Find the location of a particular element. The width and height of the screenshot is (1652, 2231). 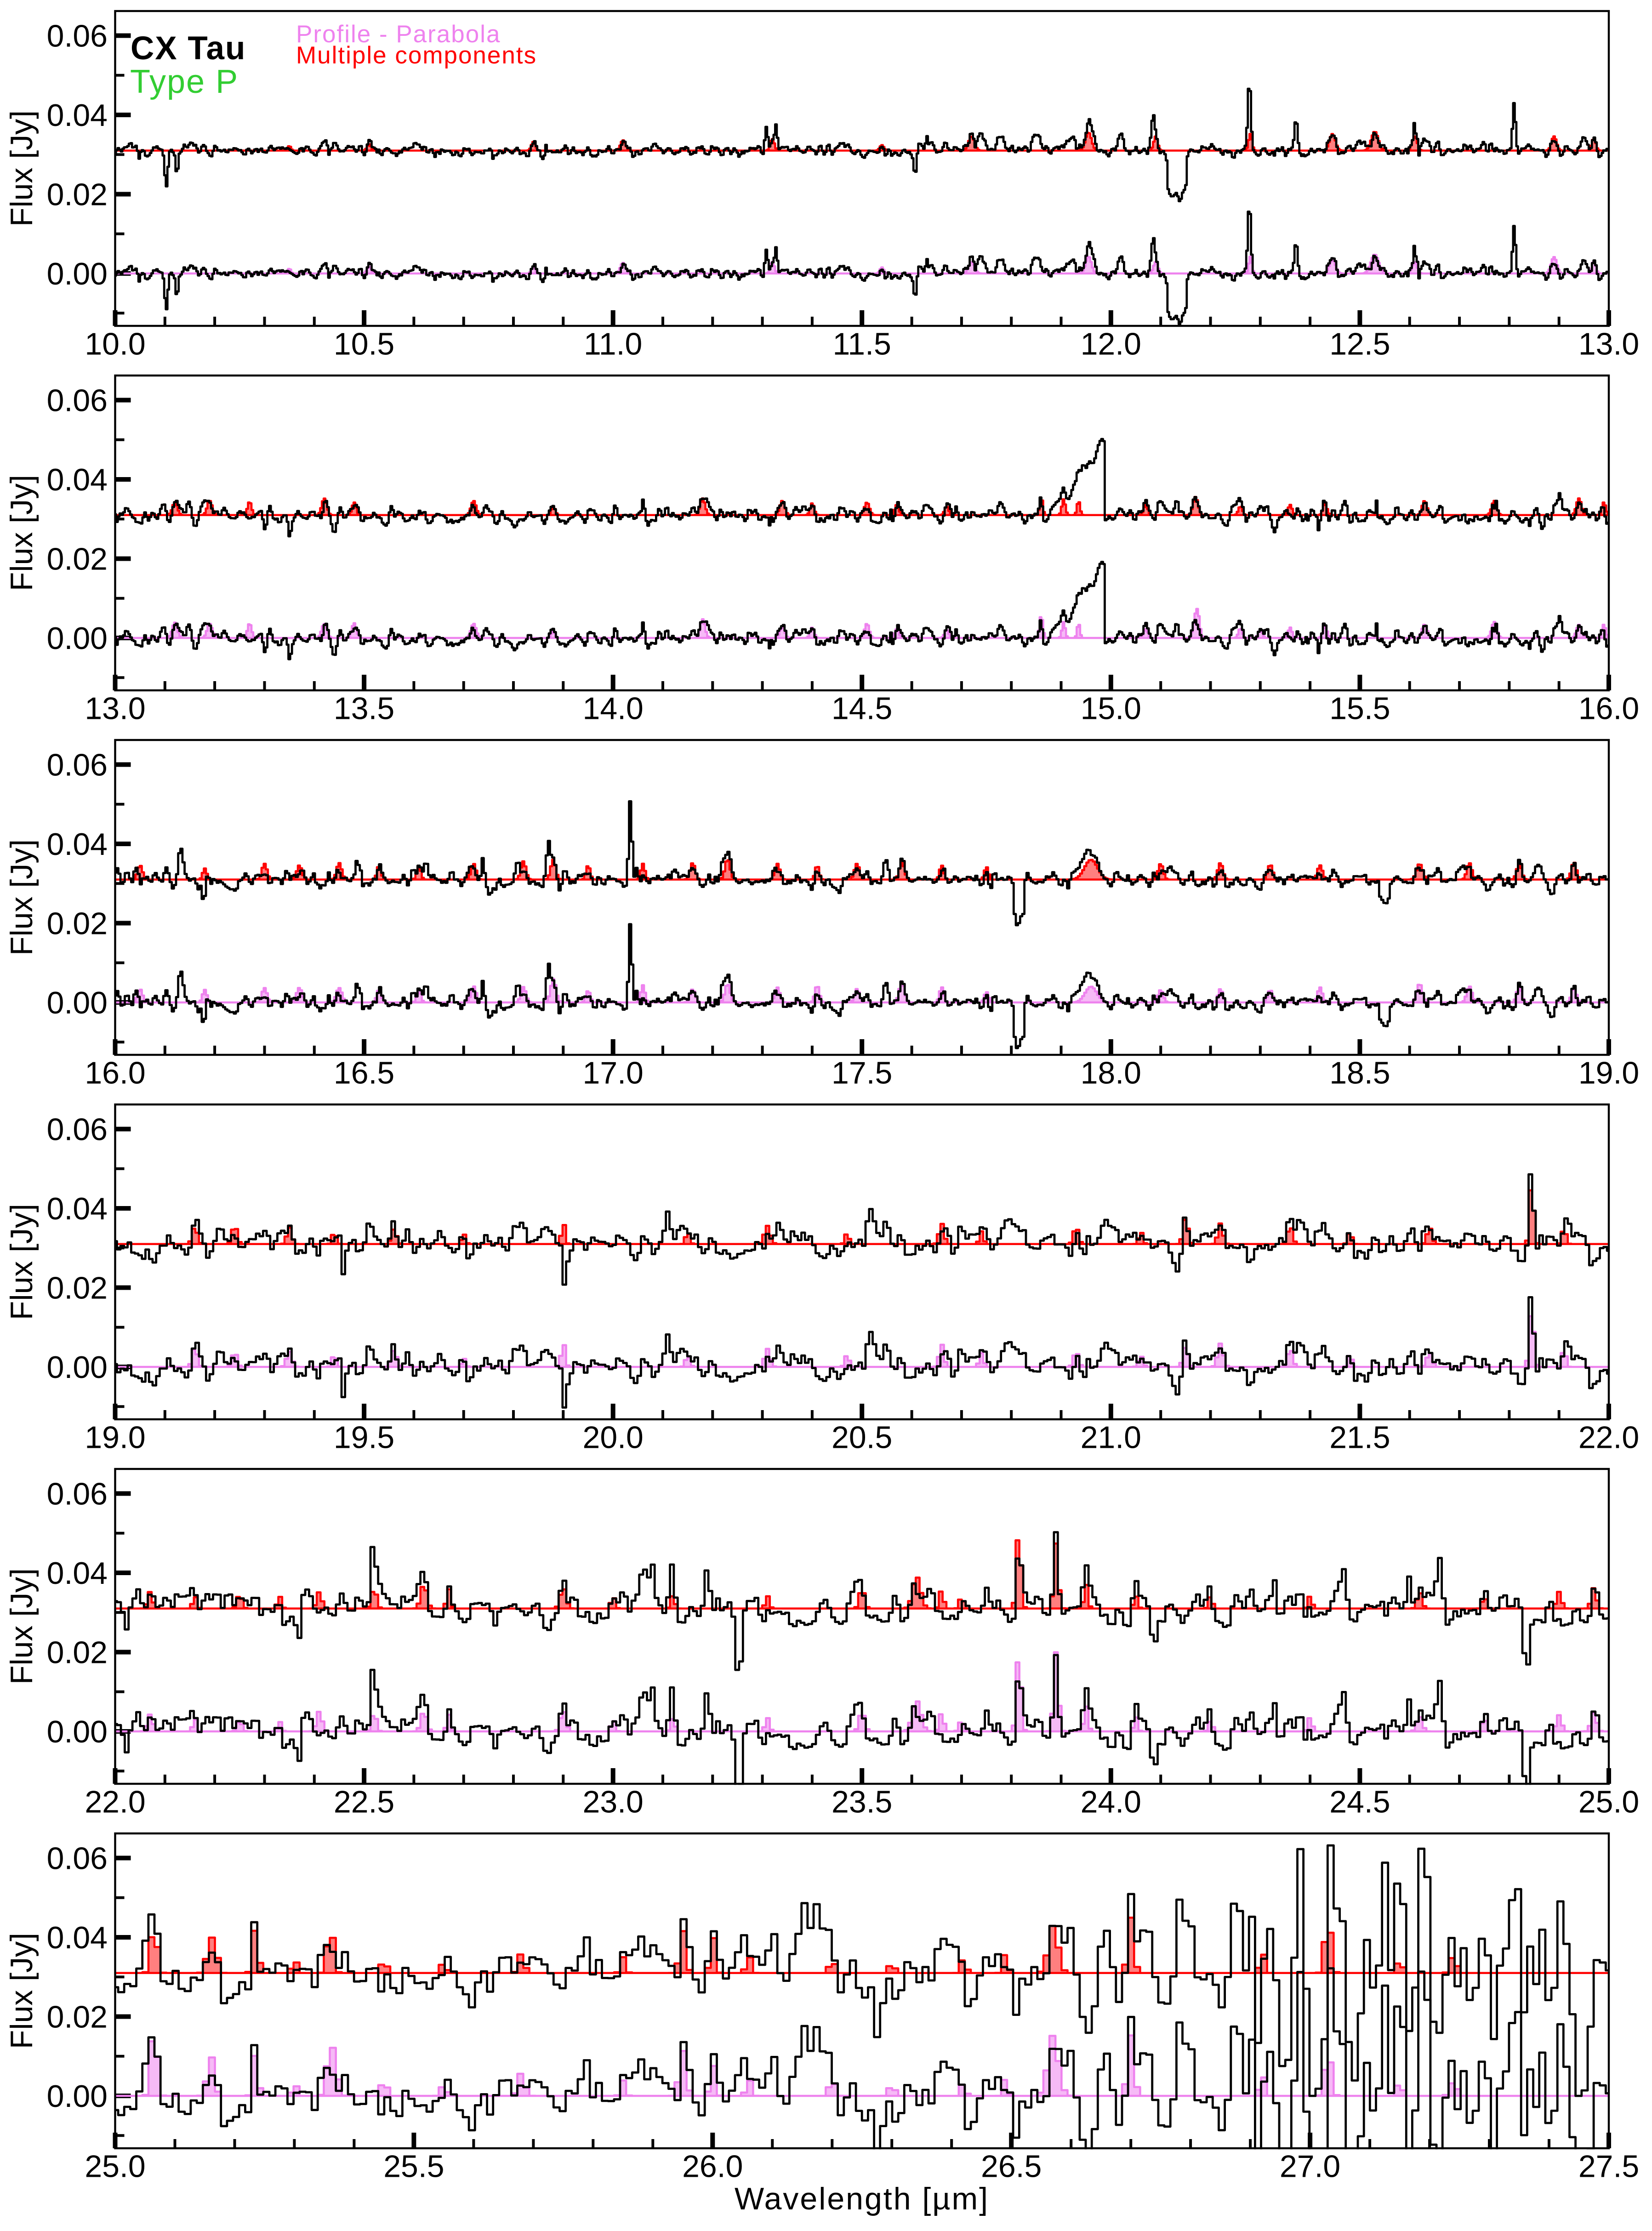

svg-text: 23.0 is located at coordinates (614, 1802).